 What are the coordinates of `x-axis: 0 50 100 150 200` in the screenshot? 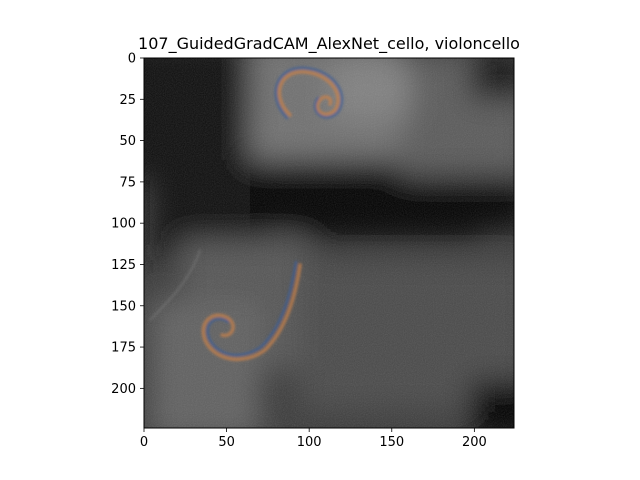 It's located at (313, 439).